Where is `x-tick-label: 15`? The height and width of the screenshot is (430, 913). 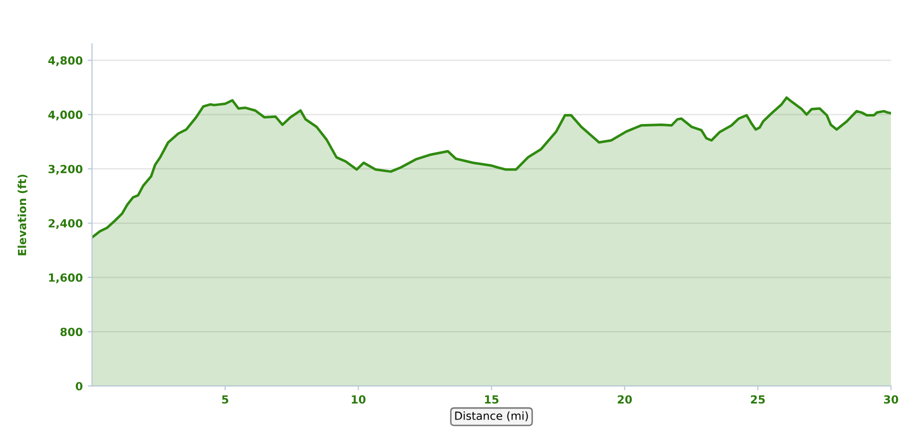
x-tick-label: 15 is located at coordinates (491, 399).